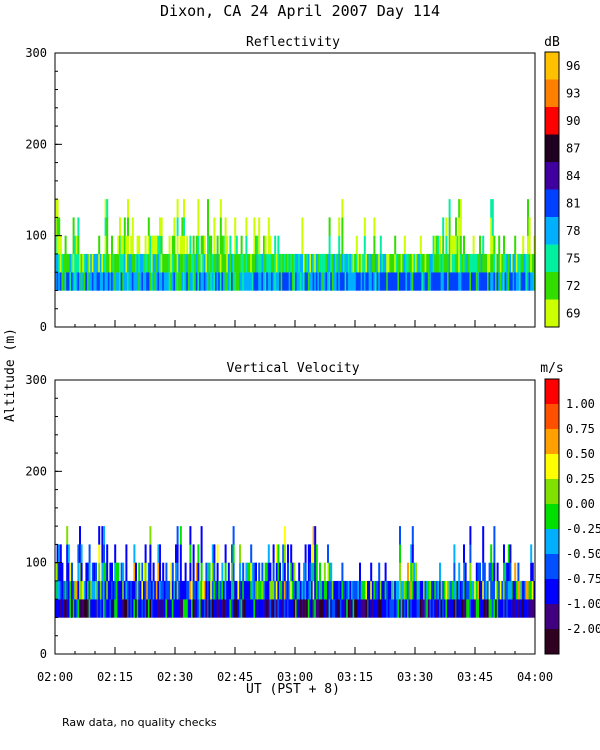  What do you see at coordinates (36, 144) in the screenshot?
I see `y-tick-label: 200` at bounding box center [36, 144].